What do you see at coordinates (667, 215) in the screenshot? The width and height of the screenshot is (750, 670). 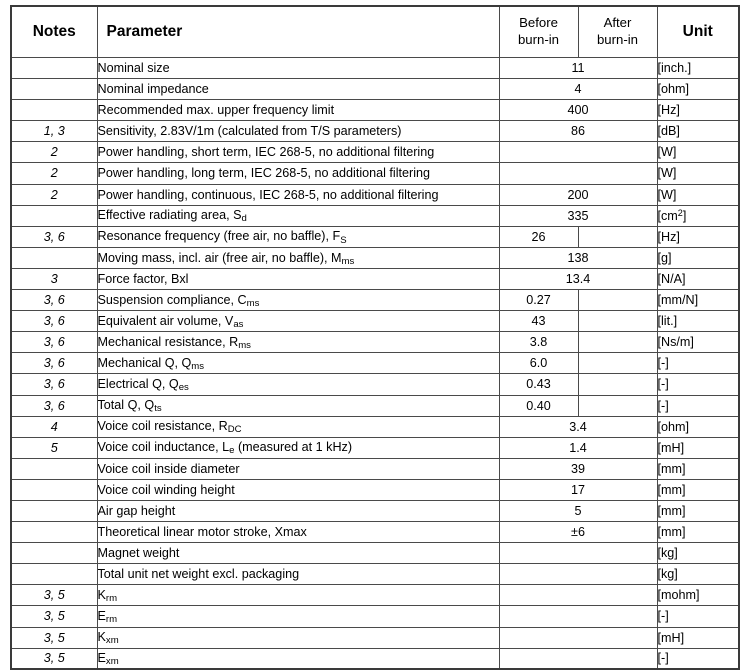 I see `unit-text: [cm` at bounding box center [667, 215].